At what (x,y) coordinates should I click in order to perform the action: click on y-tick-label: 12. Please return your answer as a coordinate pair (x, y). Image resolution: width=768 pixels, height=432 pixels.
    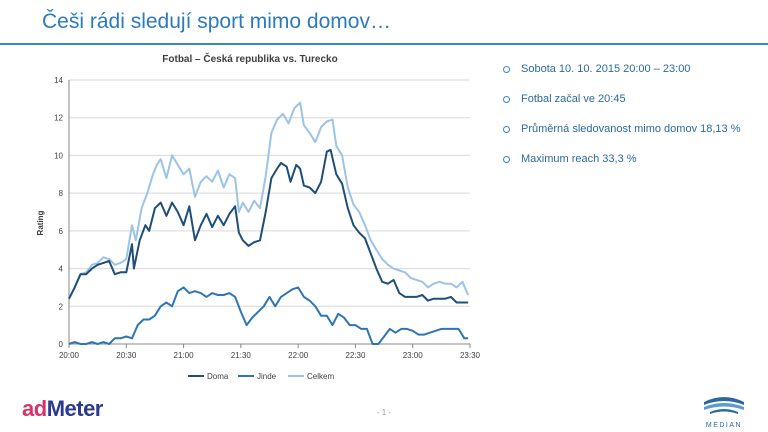
    Looking at the image, I should click on (58, 118).